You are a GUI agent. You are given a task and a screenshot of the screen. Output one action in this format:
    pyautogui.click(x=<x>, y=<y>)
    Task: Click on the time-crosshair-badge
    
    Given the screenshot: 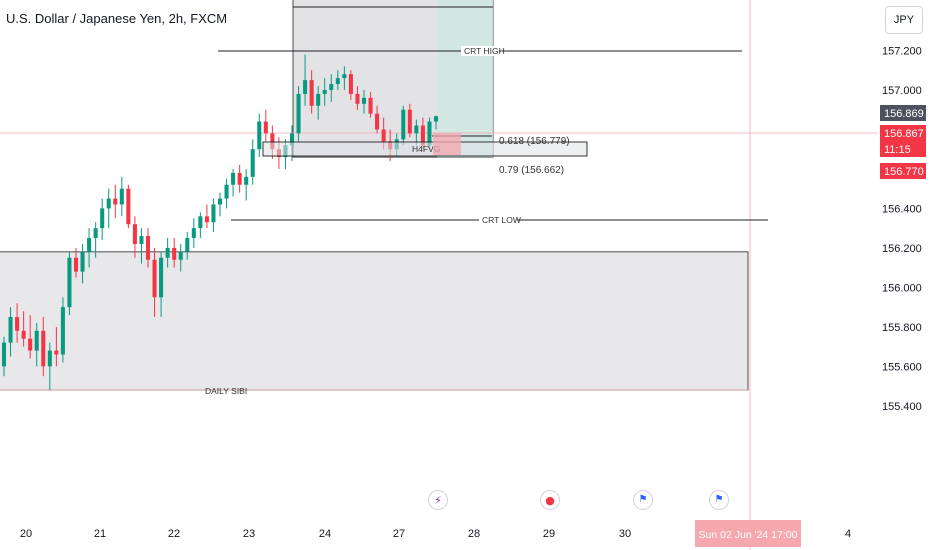 What is the action you would take?
    pyautogui.click(x=748, y=533)
    